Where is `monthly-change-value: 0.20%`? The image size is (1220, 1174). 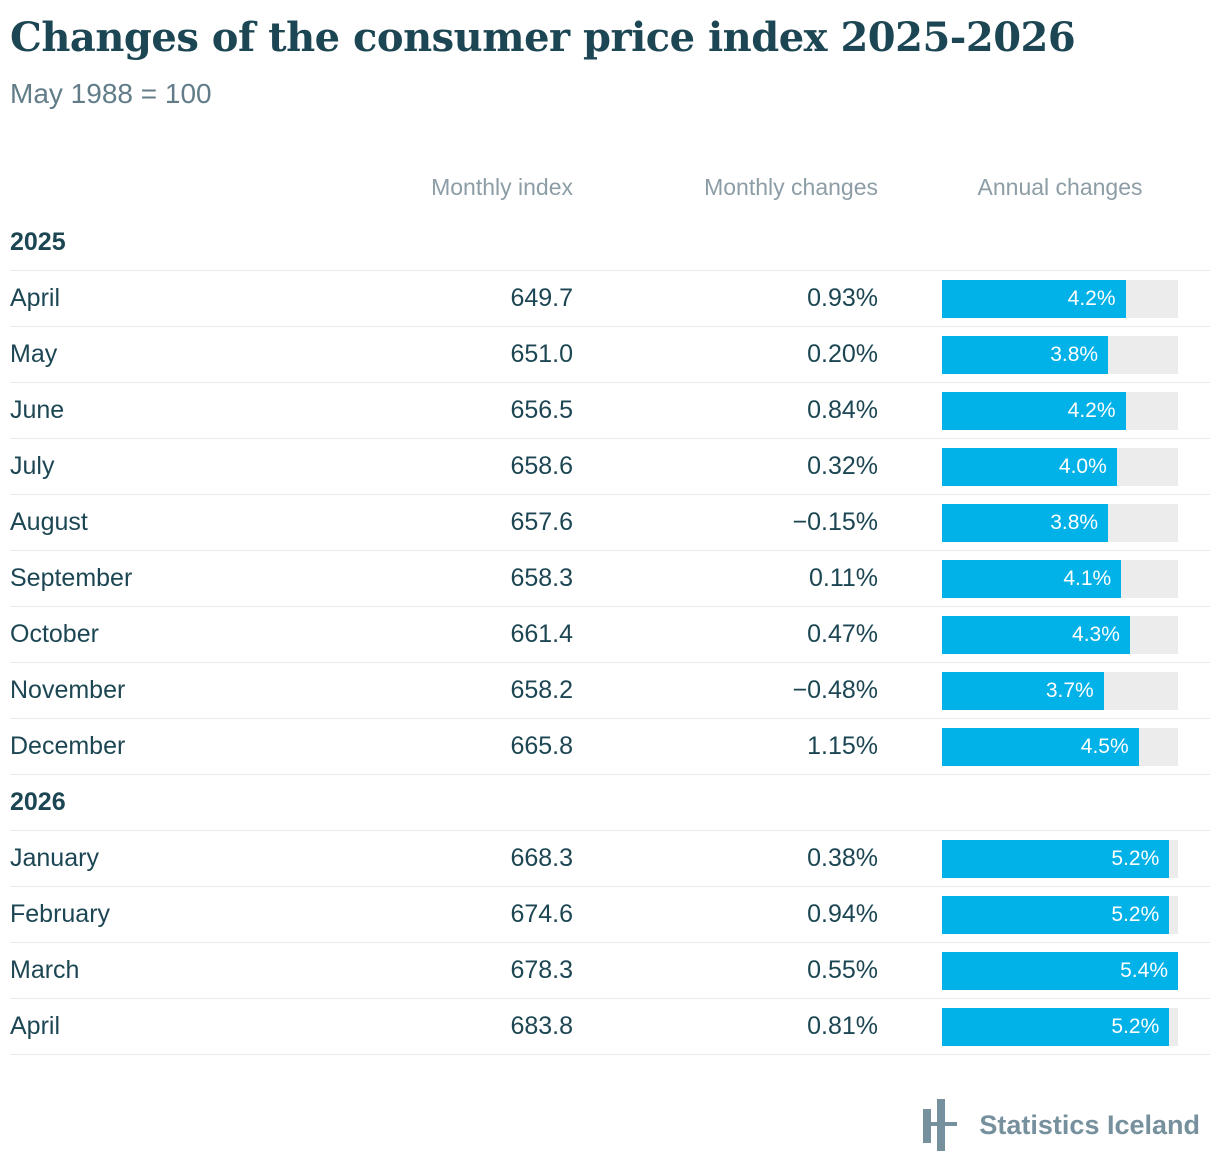 monthly-change-value: 0.20% is located at coordinates (842, 354).